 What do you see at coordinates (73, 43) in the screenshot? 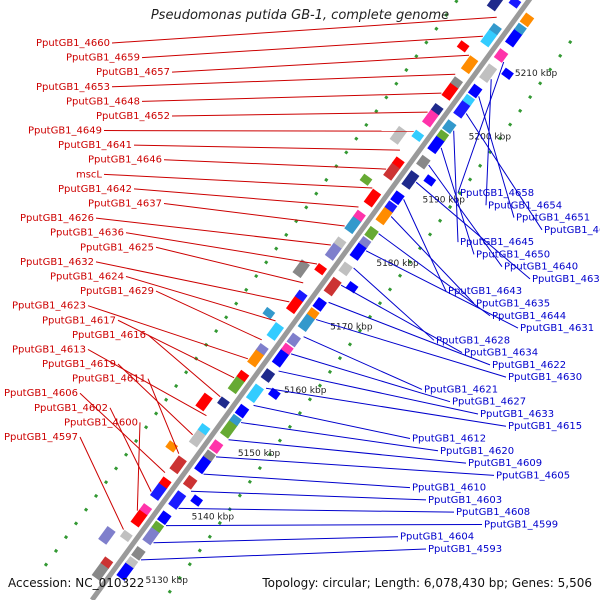
I see `top-gene-label: PputGB1_4660` at bounding box center [73, 43].